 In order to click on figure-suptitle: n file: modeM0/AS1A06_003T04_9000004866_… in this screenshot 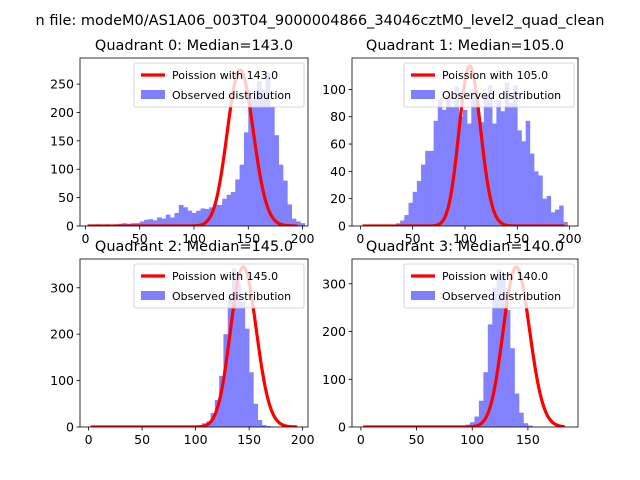, I will do `click(320, 21)`.